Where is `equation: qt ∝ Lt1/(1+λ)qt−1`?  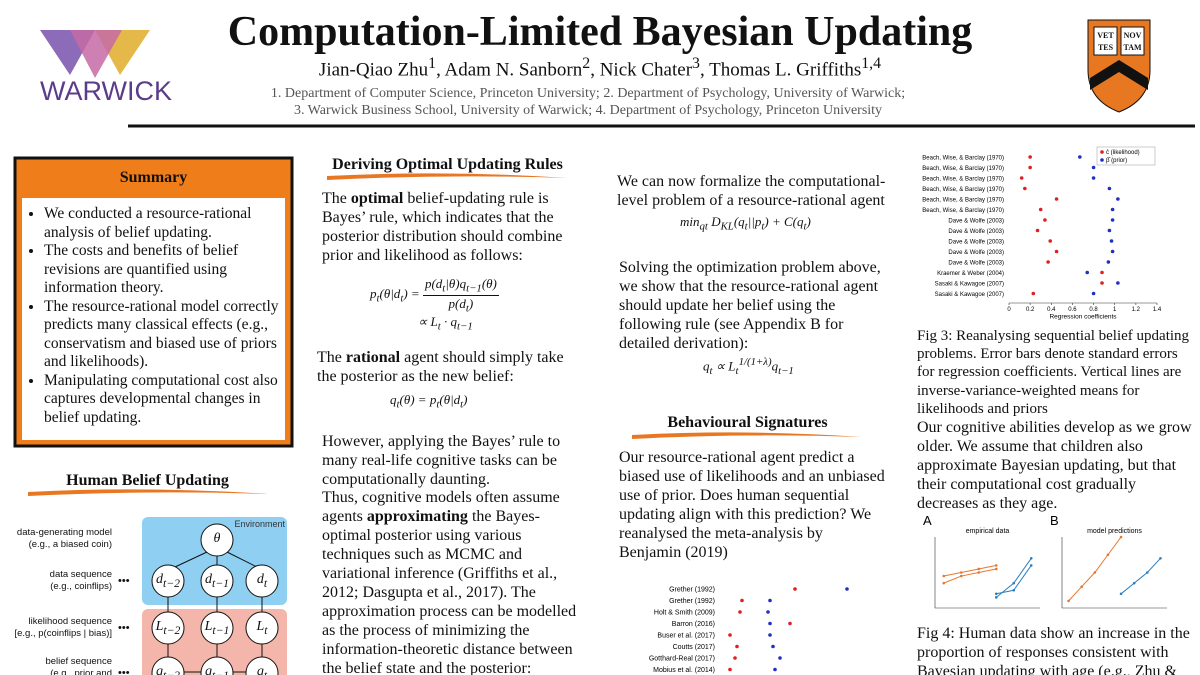 equation: qt ∝ Lt1/(1+λ)qt−1 is located at coordinates (748, 366).